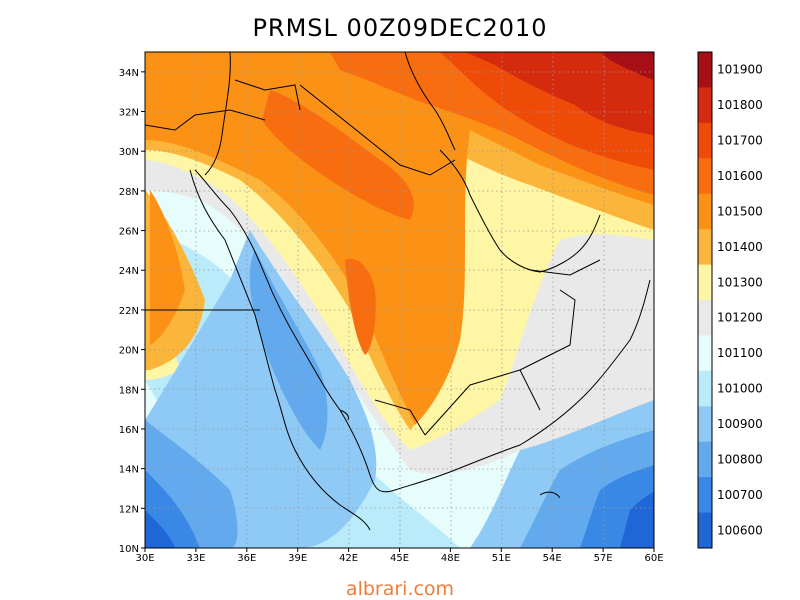  I want to click on lon-tick-label: 42E, so click(348, 558).